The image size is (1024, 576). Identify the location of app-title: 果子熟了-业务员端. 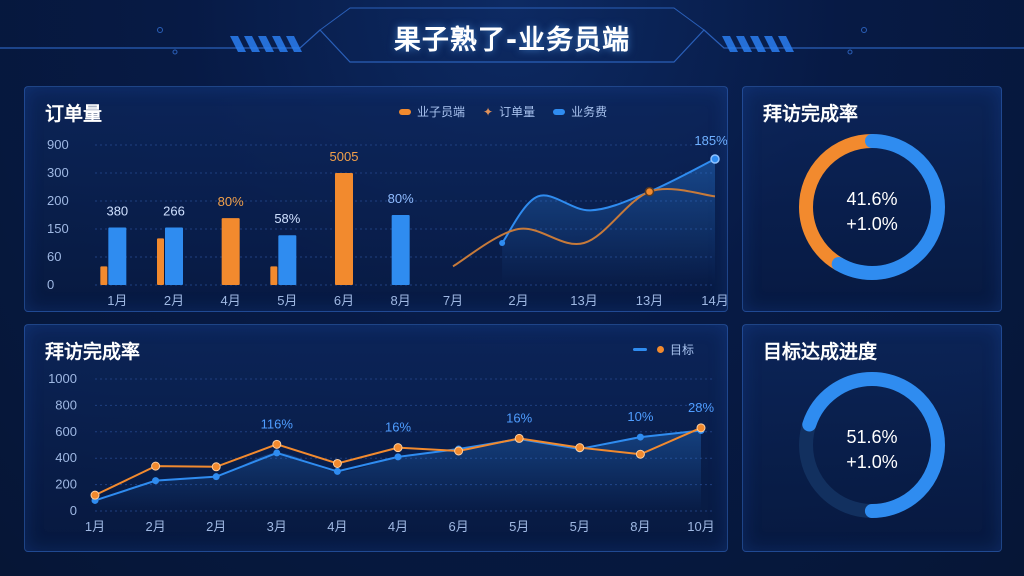
(512, 40).